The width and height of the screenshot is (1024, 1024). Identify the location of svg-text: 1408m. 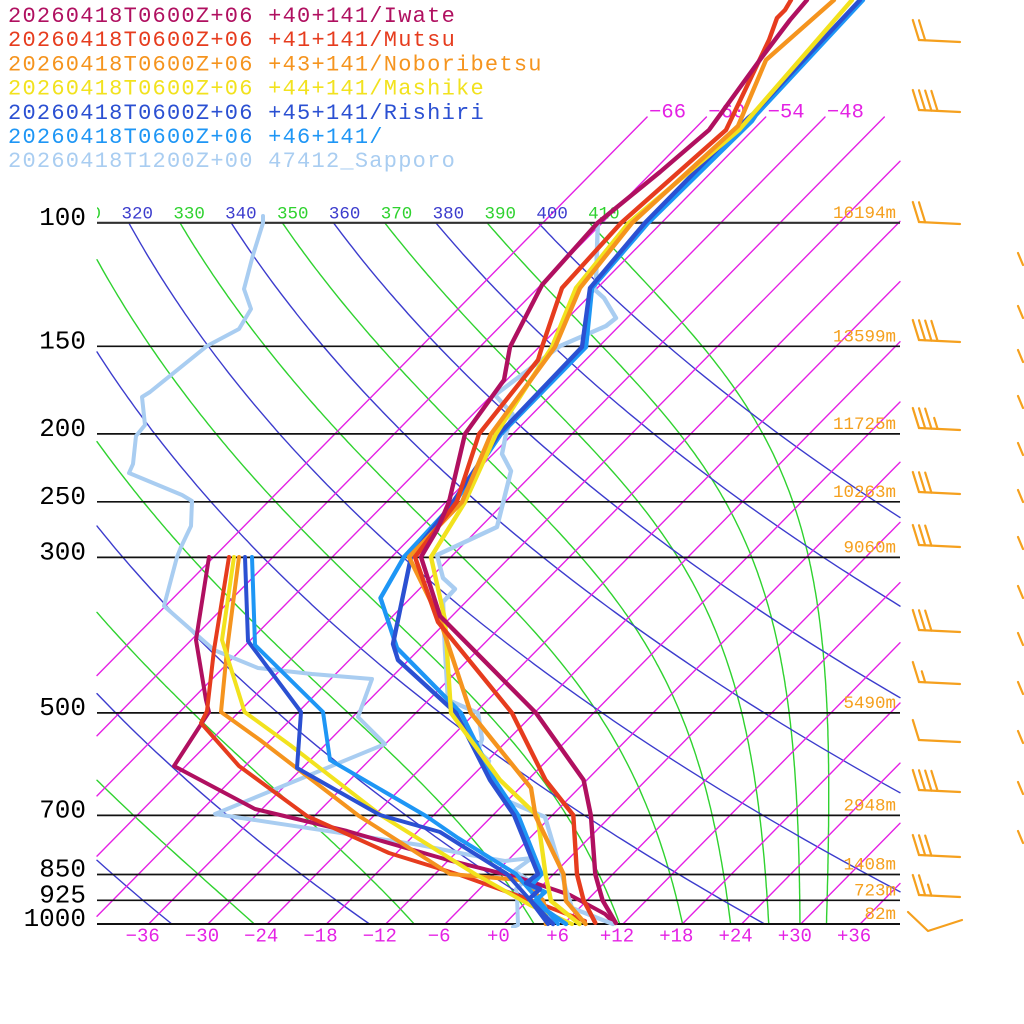
(869, 866).